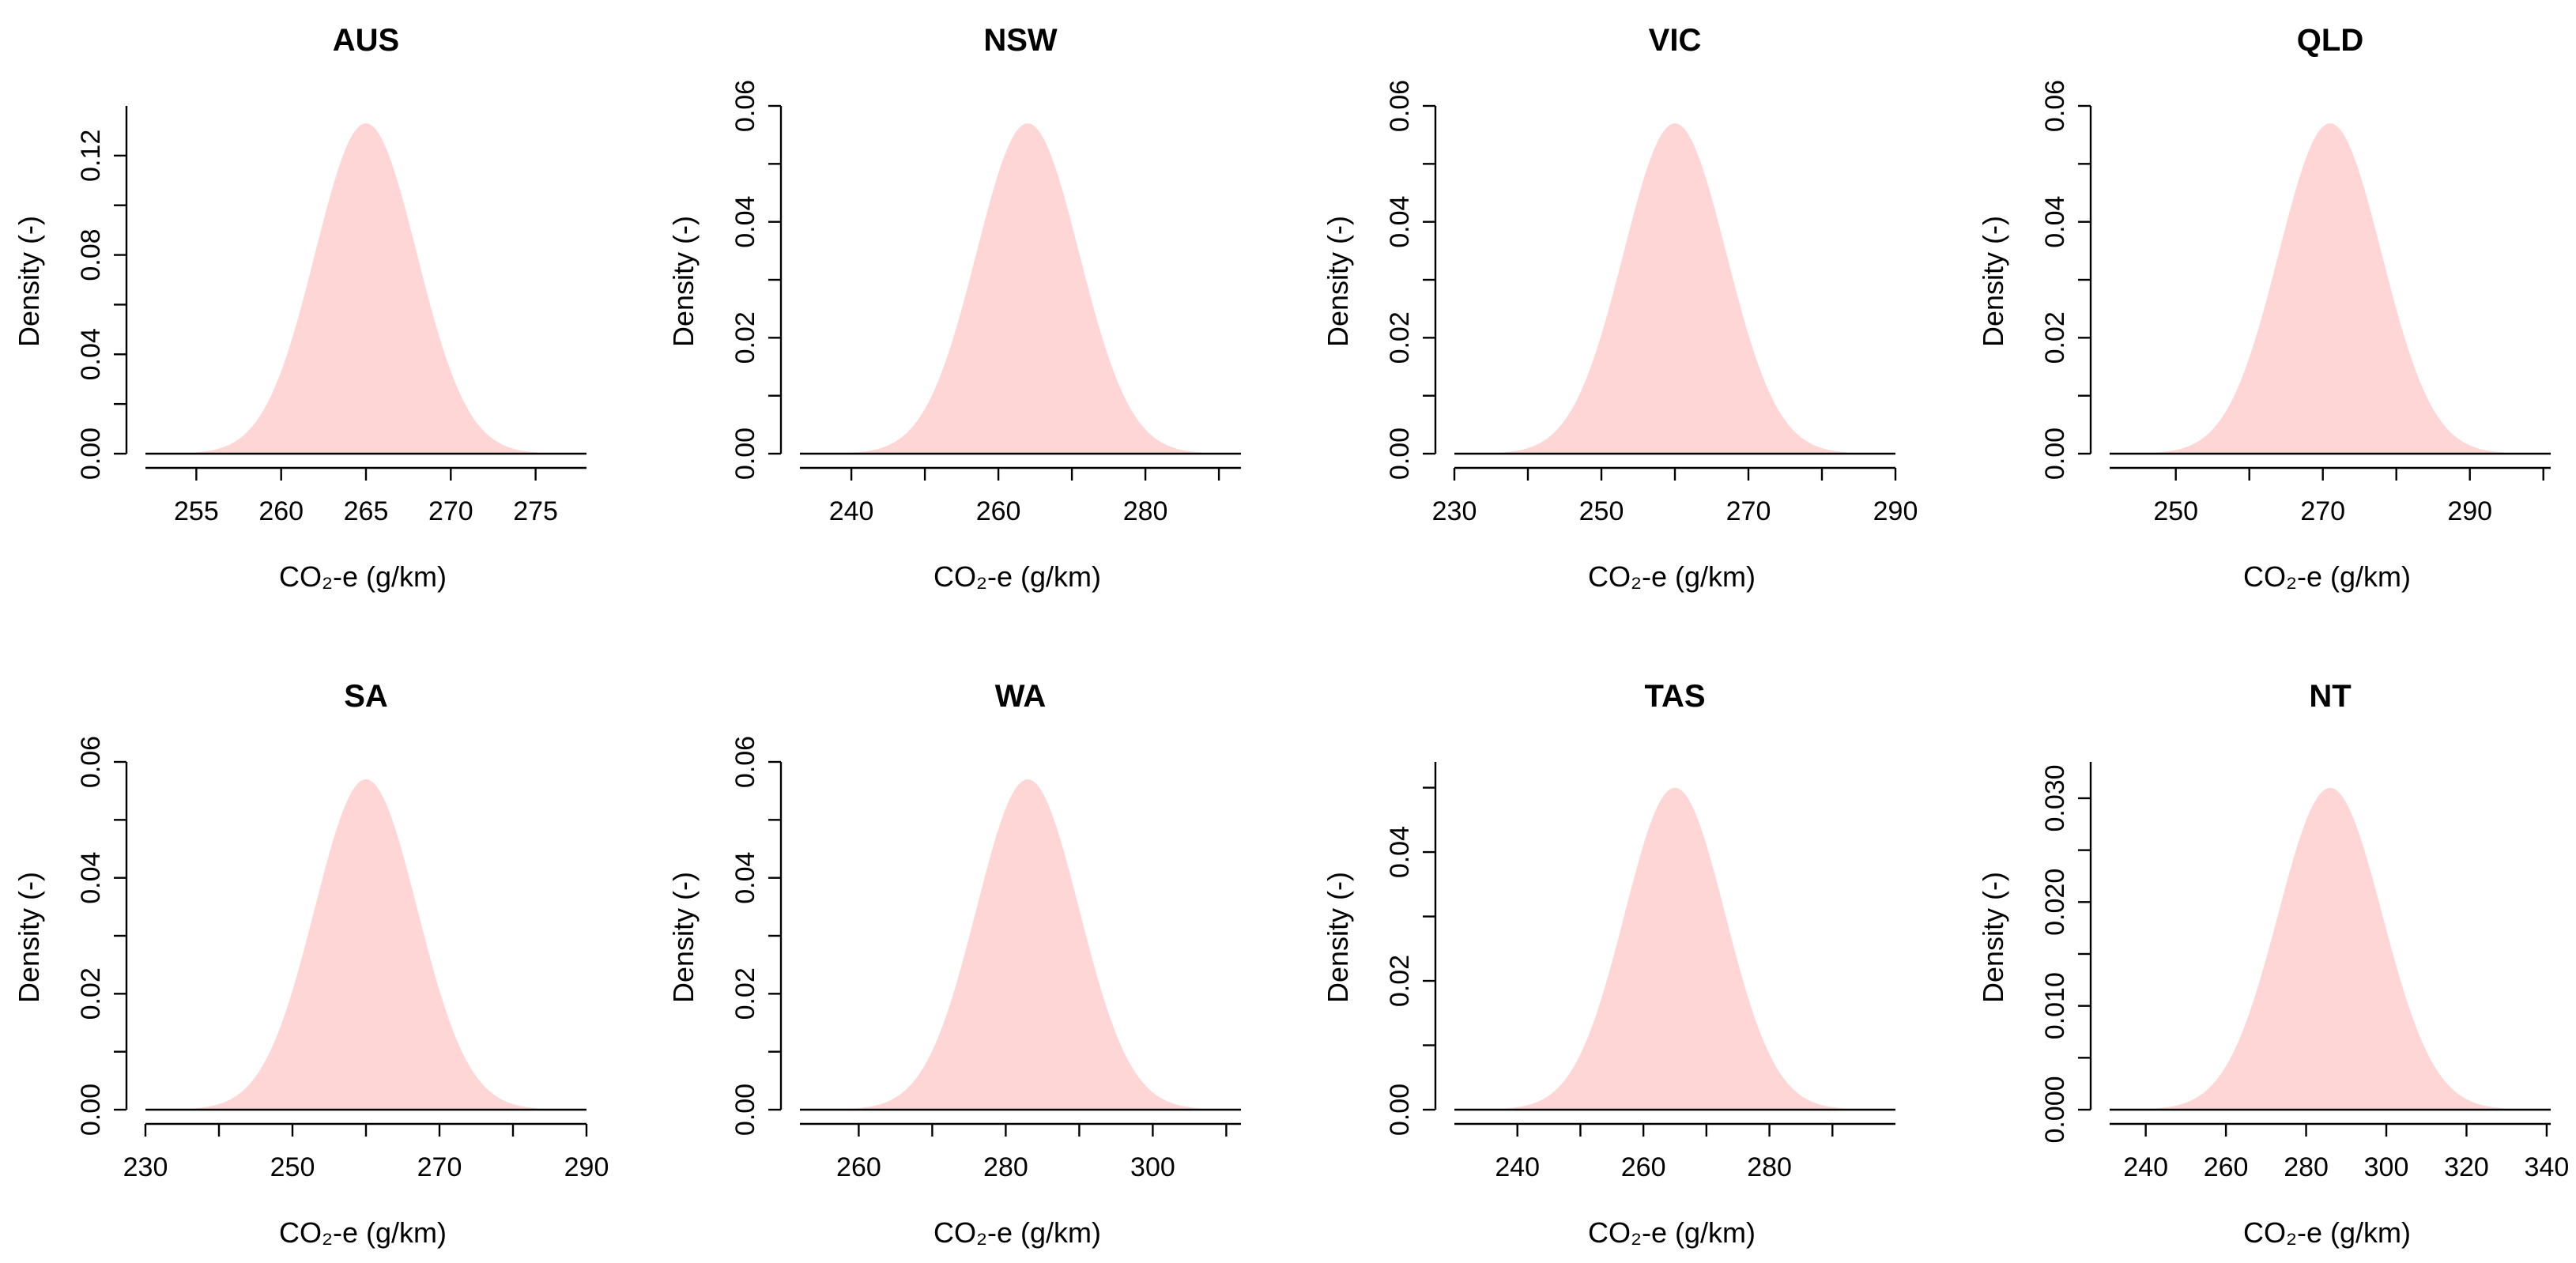 This screenshot has width=2576, height=1263. What do you see at coordinates (2330, 41) in the screenshot?
I see `panel-title: QLD` at bounding box center [2330, 41].